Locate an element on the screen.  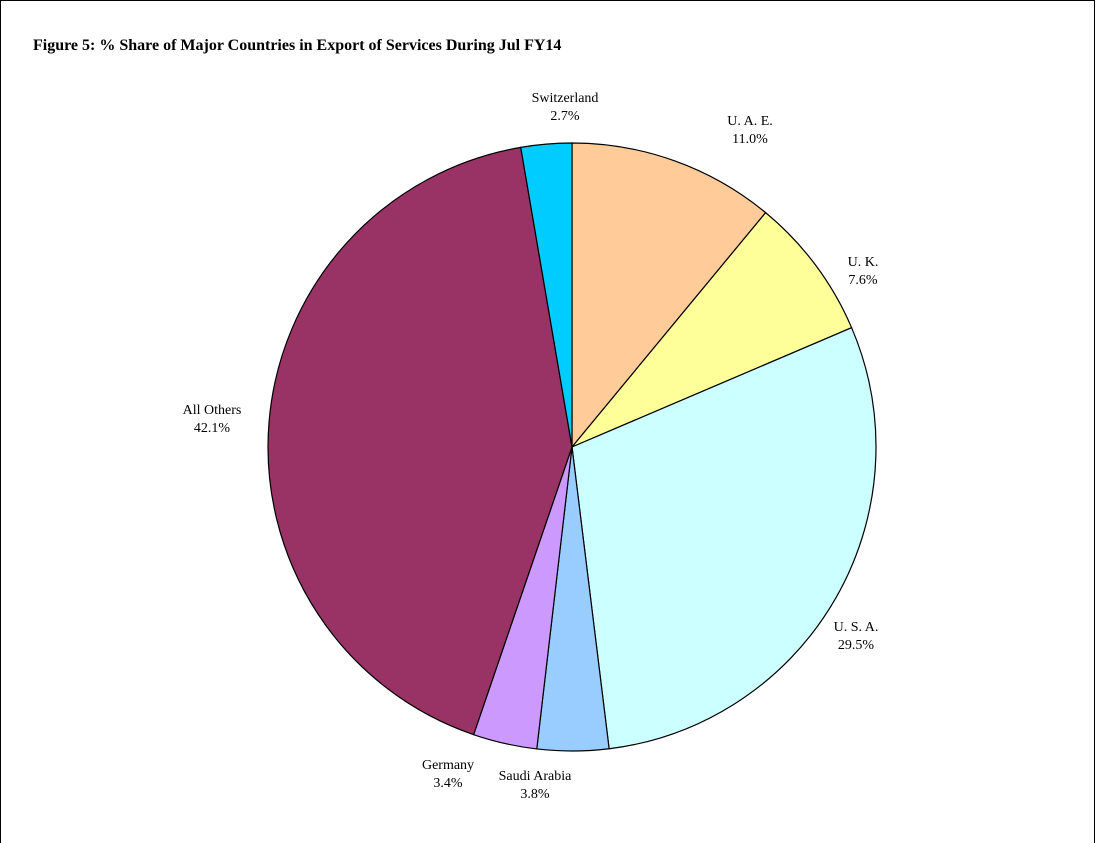
slice-label: U. A. E. is located at coordinates (750, 121).